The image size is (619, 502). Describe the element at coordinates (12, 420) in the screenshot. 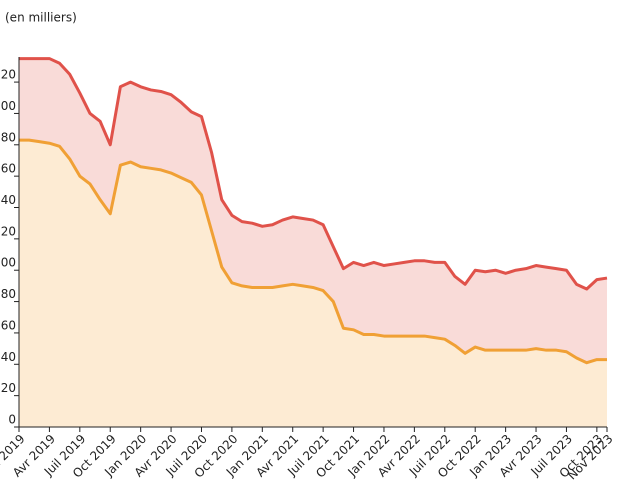

I see `y-tick-label: 0` at that location.